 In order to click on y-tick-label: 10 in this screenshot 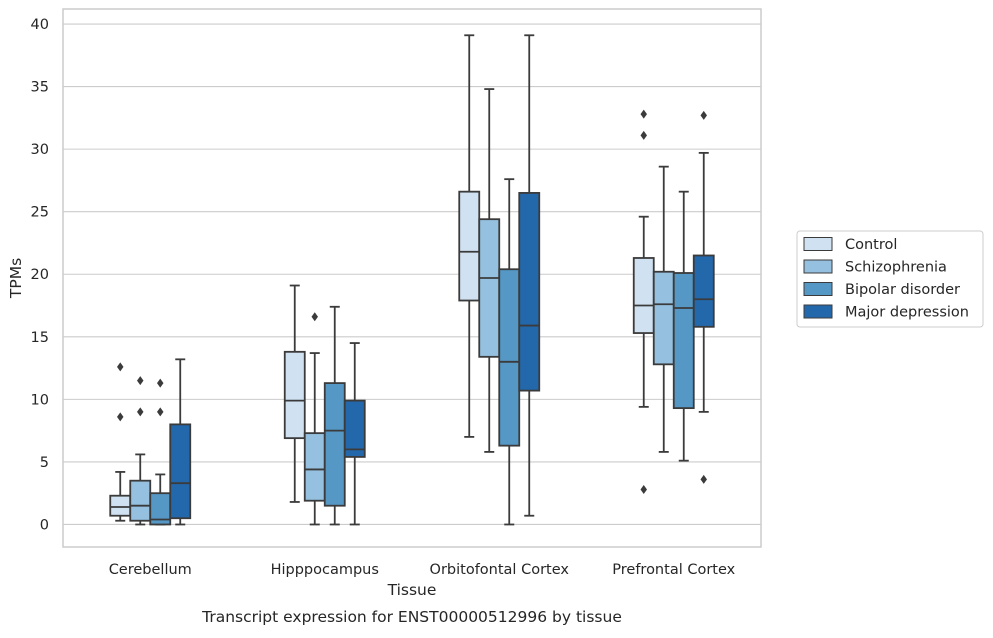, I will do `click(40, 400)`.